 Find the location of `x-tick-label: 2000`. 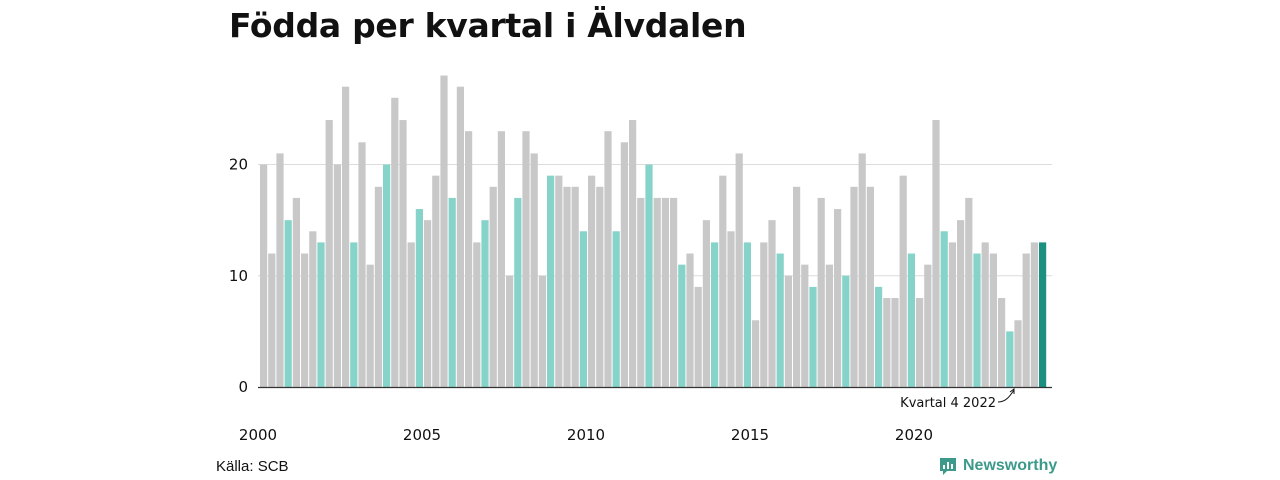

x-tick-label: 2000 is located at coordinates (258, 435).